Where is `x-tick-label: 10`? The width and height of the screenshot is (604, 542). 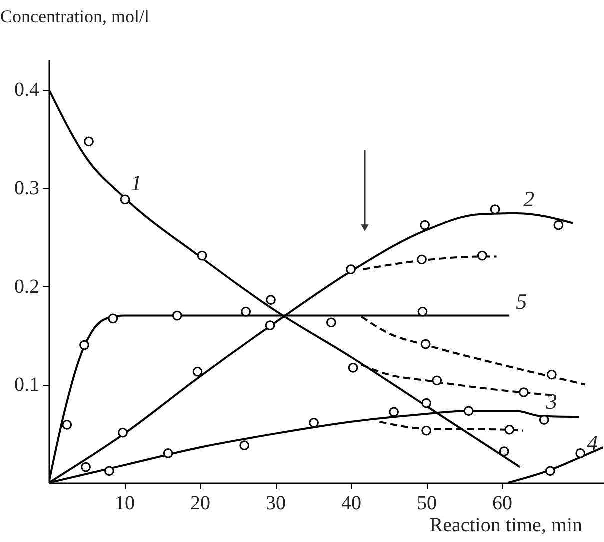
x-tick-label: 10 is located at coordinates (125, 503).